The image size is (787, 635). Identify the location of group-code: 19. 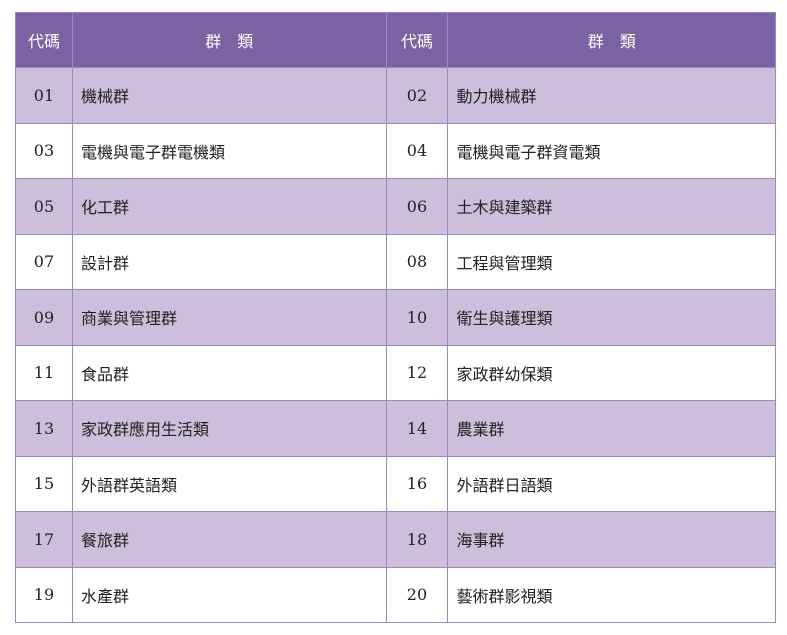
(44, 594).